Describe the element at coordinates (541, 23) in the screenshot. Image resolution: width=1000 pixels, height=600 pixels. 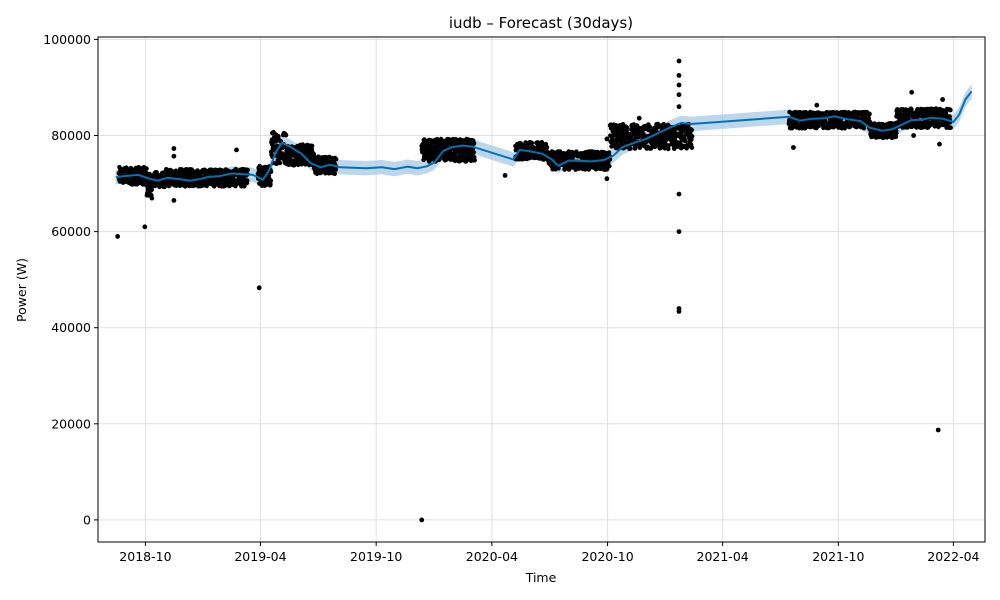
I see `chart-title: iudb – Forecast (30days)` at that location.